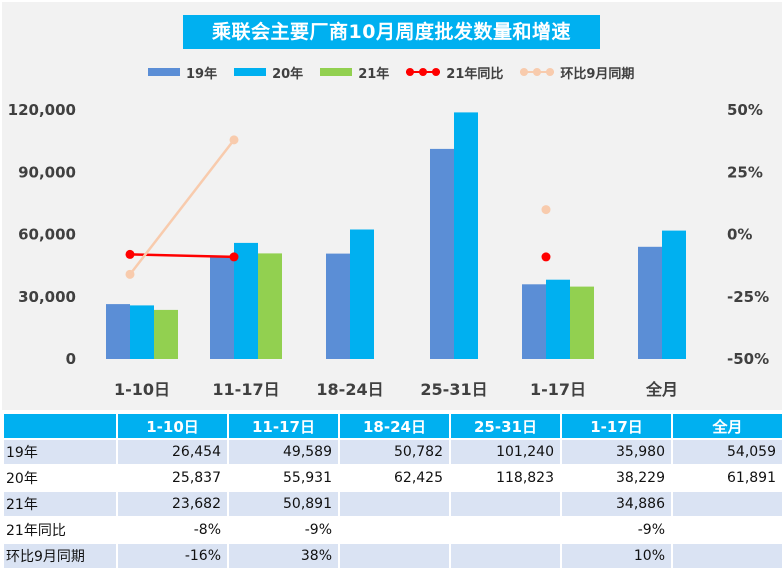 This screenshot has width=784, height=582. I want to click on y-tick-label: 30,000, so click(47, 297).